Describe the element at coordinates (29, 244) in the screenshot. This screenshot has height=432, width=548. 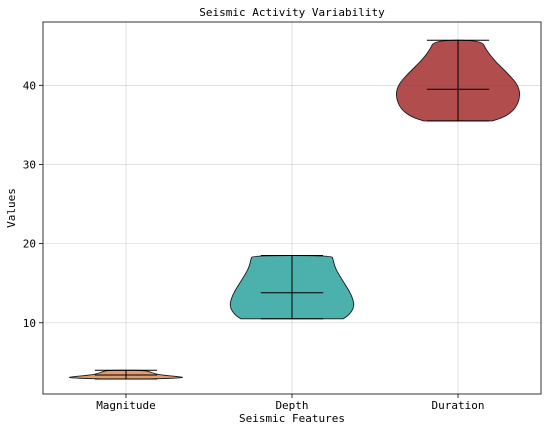
I see `y-tick-label: 20` at that location.